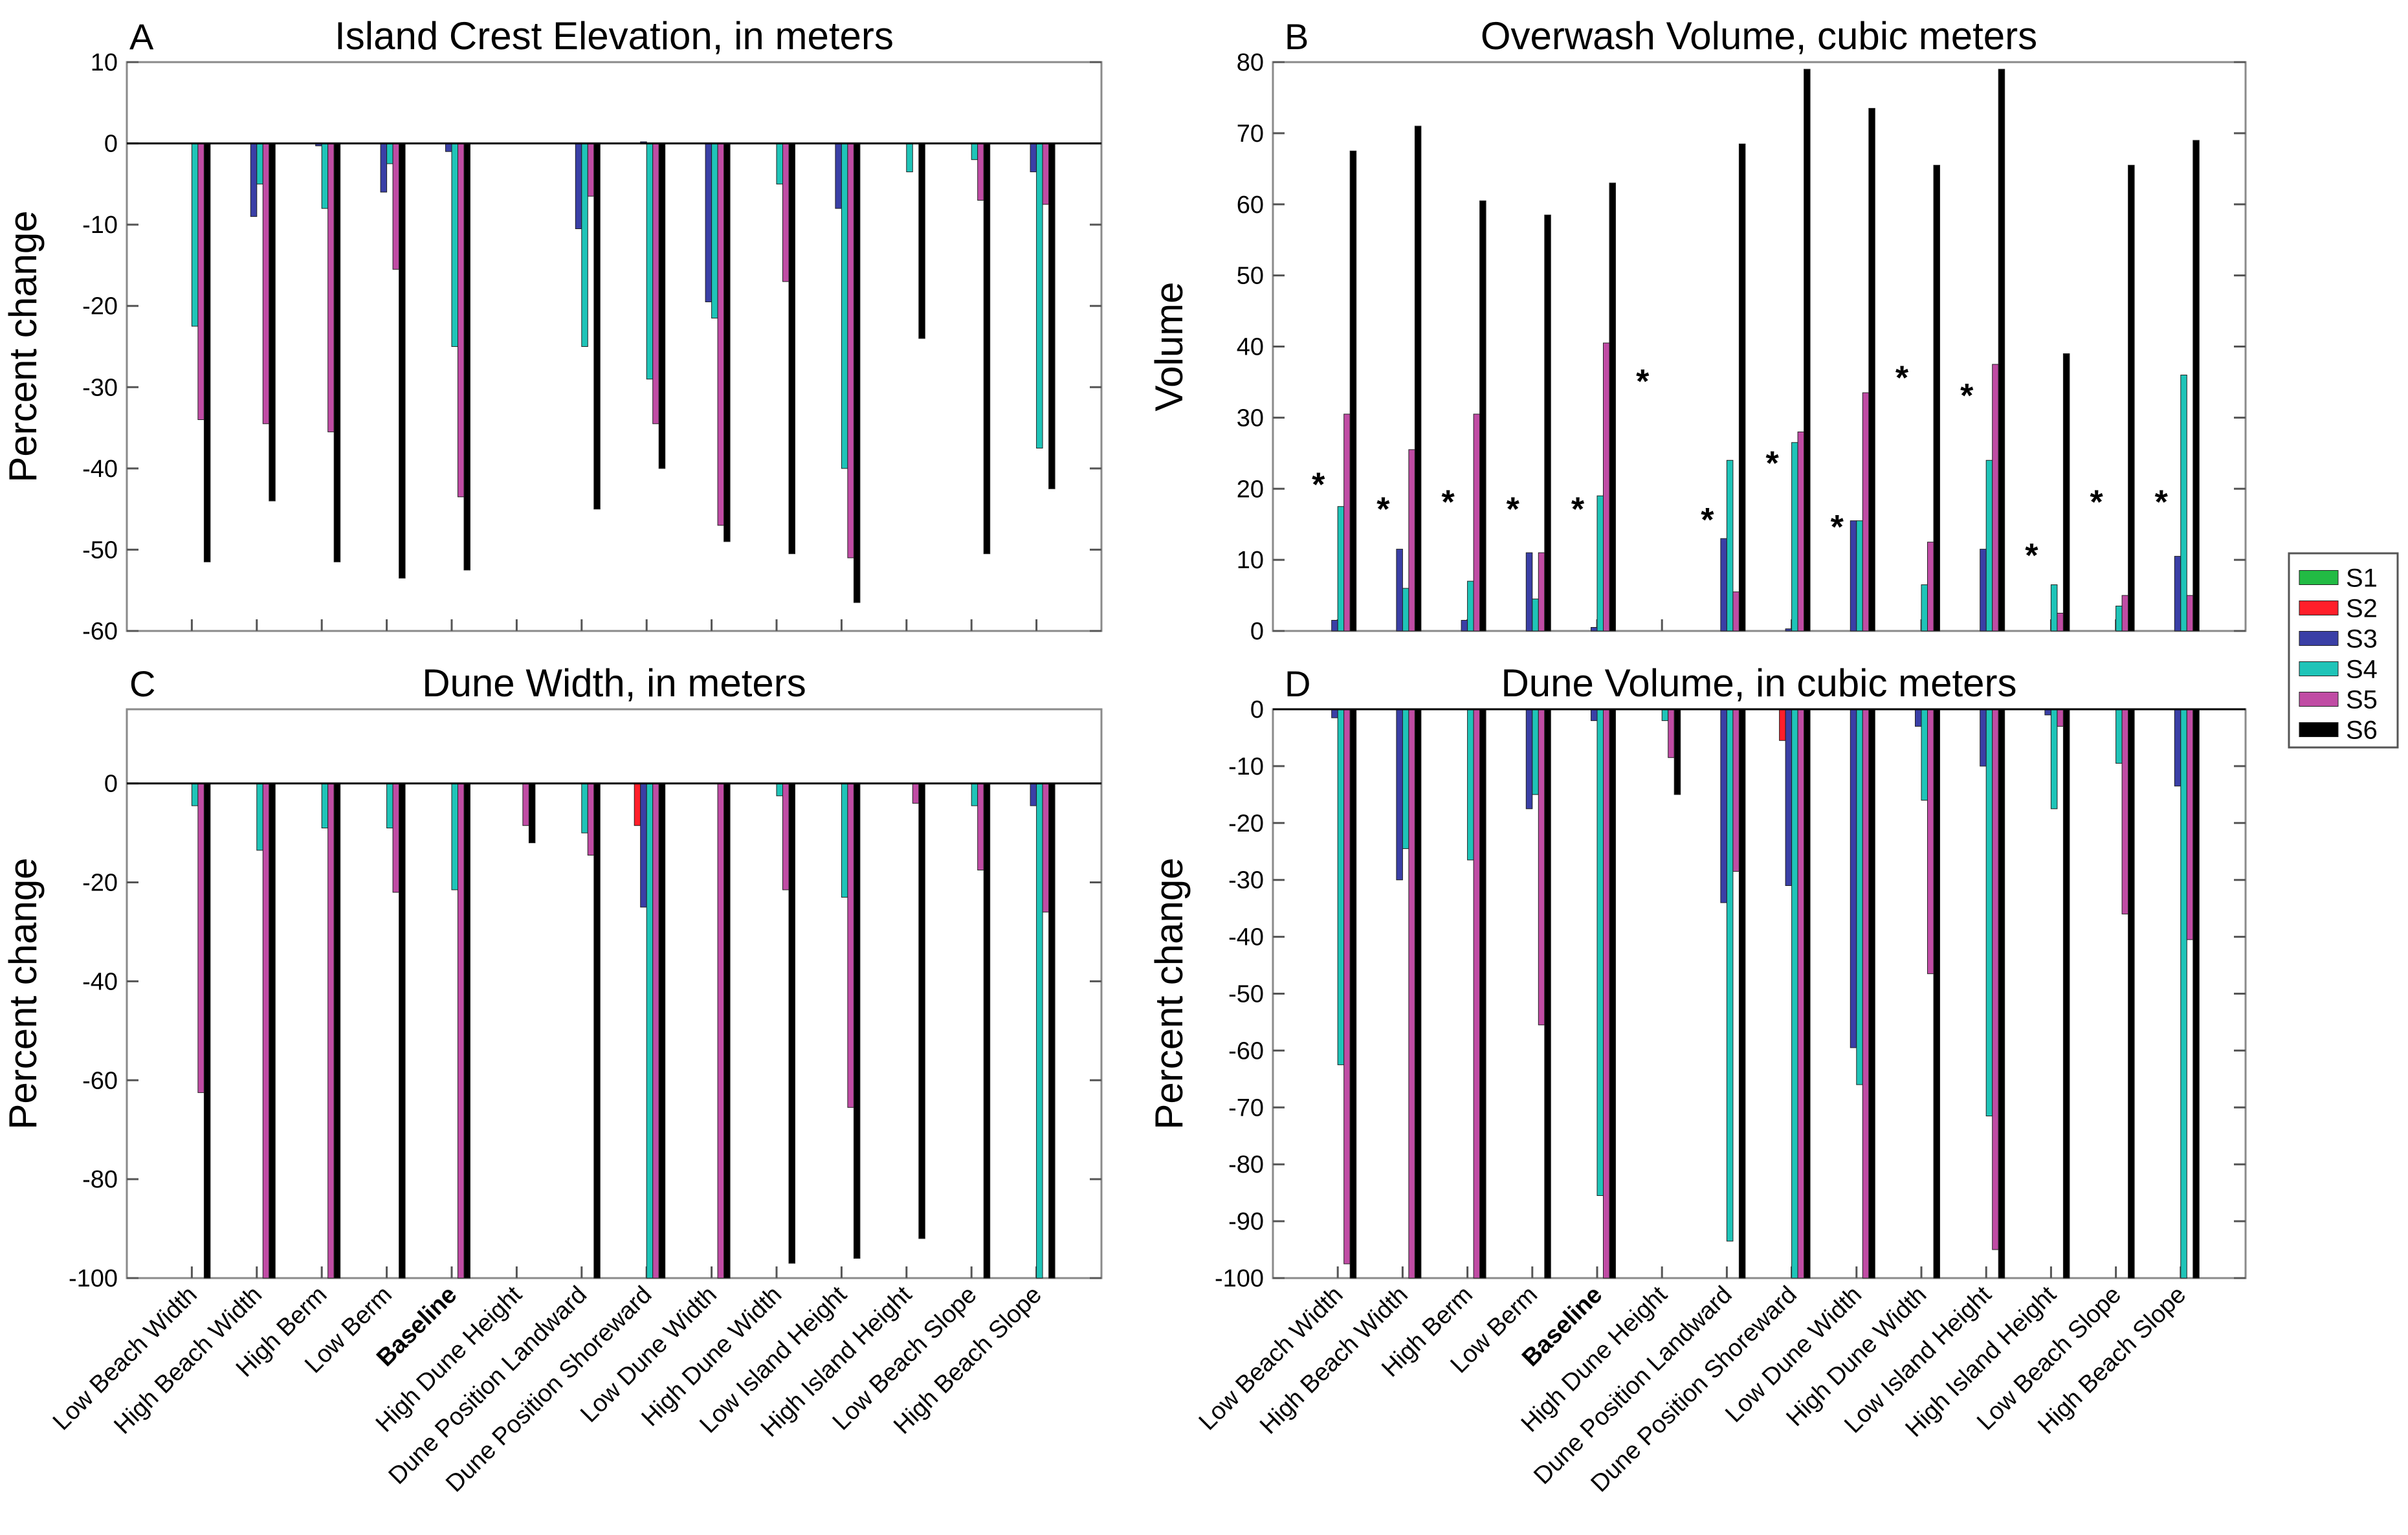  What do you see at coordinates (525, 805) in the screenshot?
I see `bar-s5-high-dune-height` at bounding box center [525, 805].